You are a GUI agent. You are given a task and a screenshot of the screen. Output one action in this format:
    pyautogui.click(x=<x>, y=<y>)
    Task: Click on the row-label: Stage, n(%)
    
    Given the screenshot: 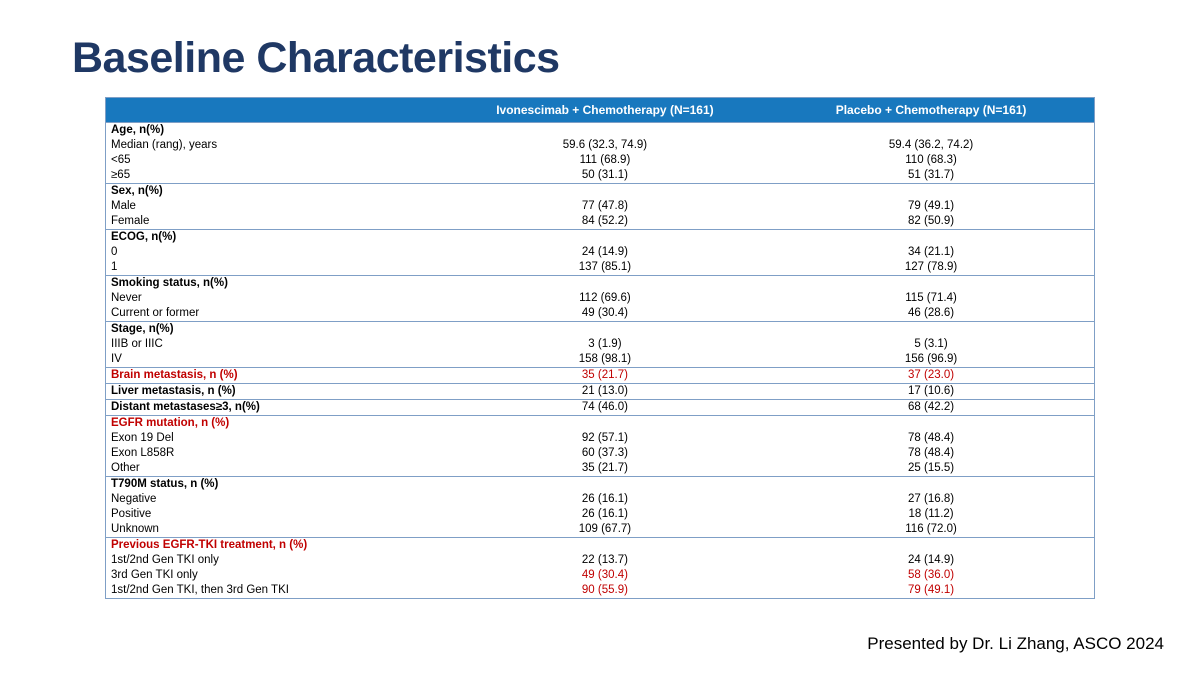 What is the action you would take?
    pyautogui.click(x=273, y=329)
    